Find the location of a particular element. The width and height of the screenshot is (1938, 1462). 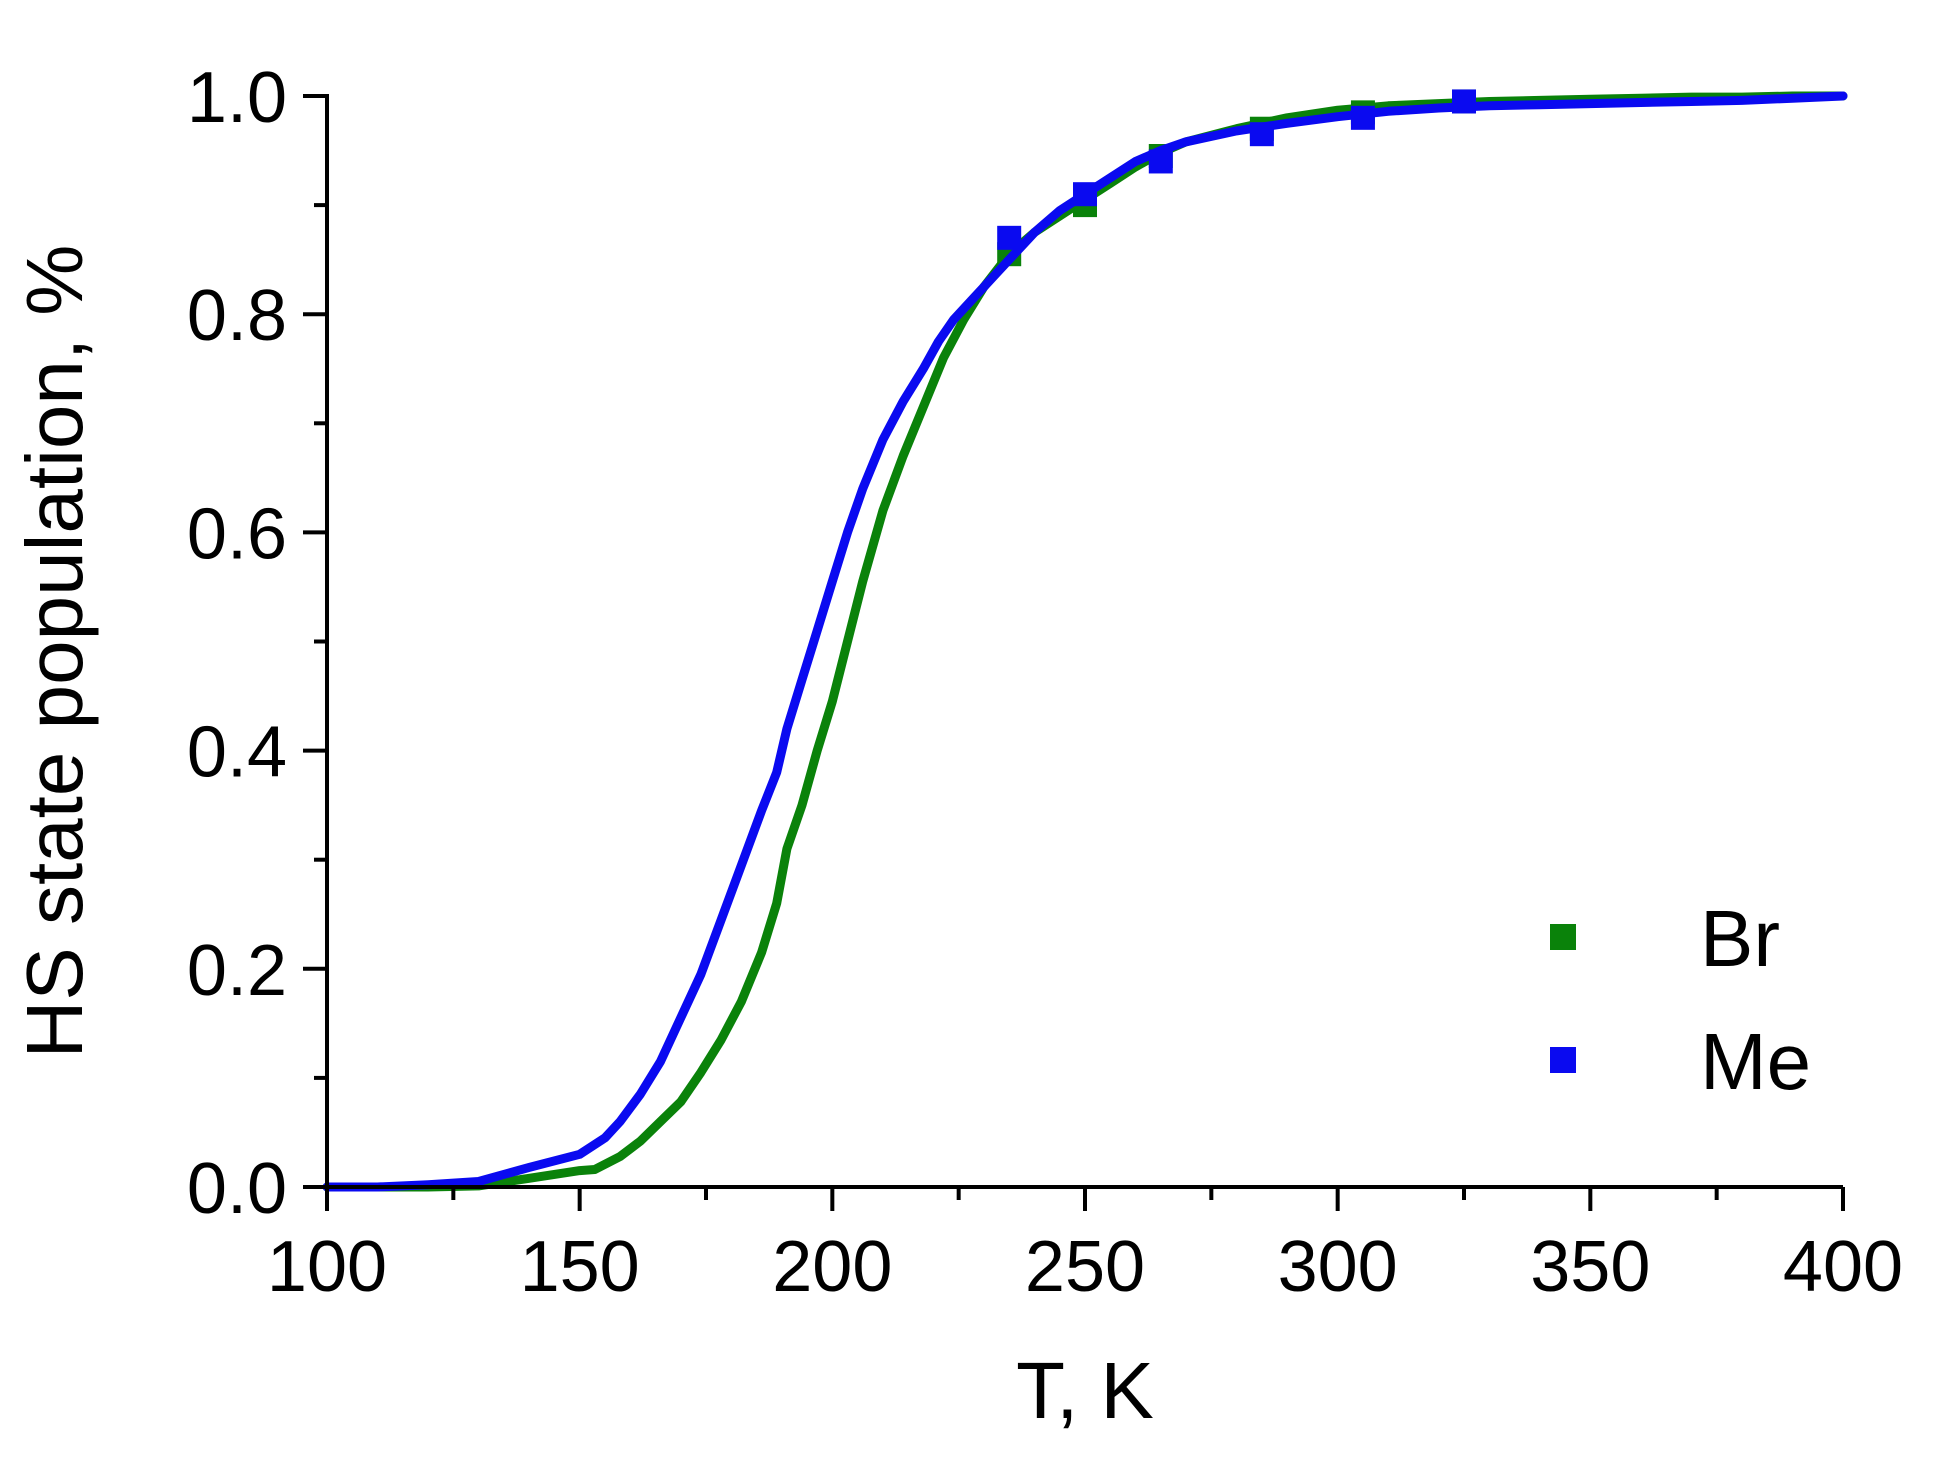

x-tick-label: 300 is located at coordinates (1338, 1267).